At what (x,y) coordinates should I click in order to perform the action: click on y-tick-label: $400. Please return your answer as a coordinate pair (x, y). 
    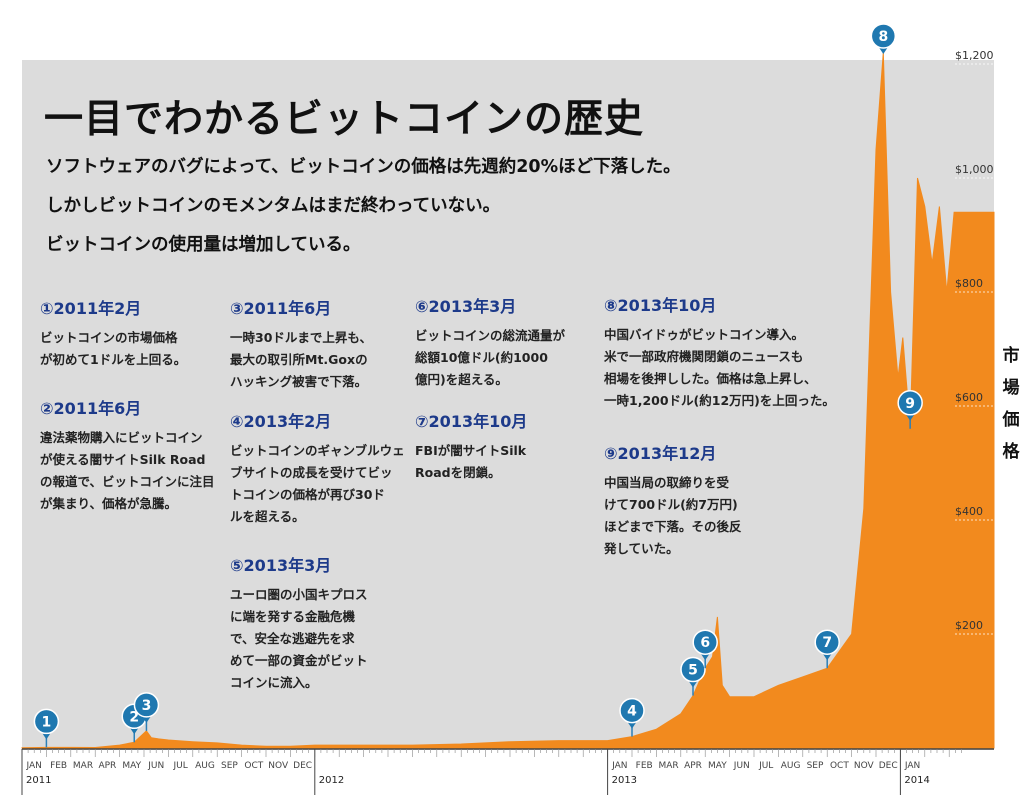
    Looking at the image, I should click on (969, 511).